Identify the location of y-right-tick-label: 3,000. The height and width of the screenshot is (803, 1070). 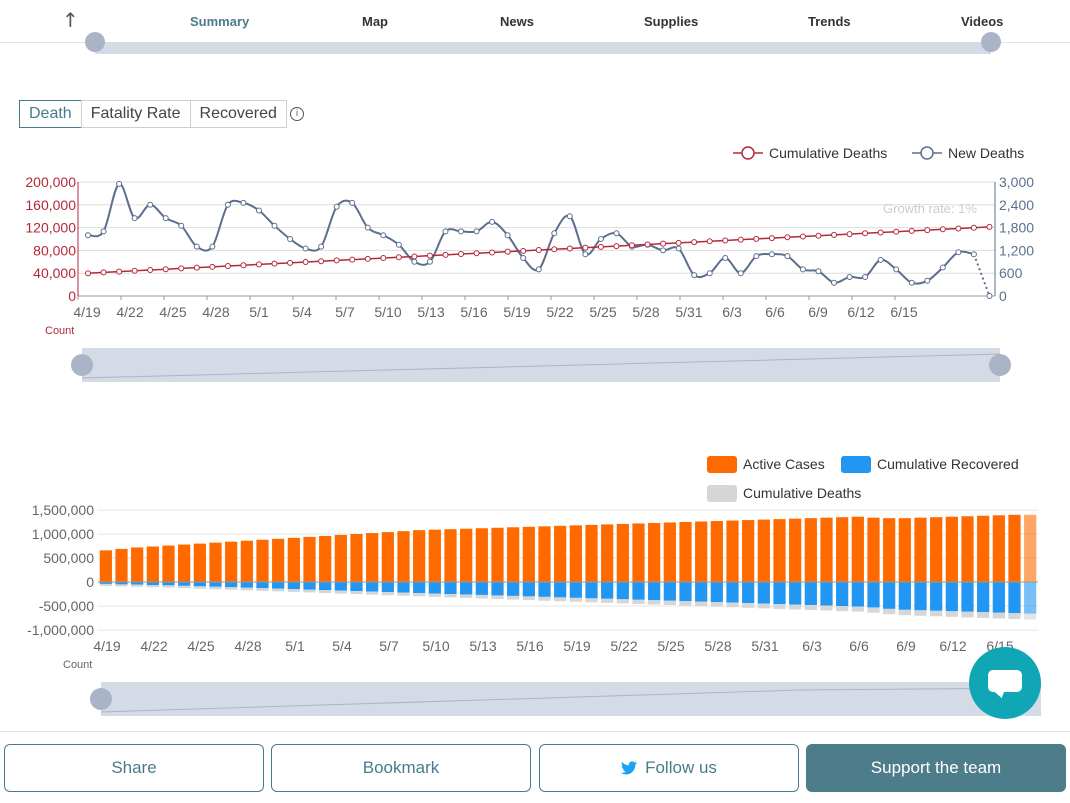
(1016, 182).